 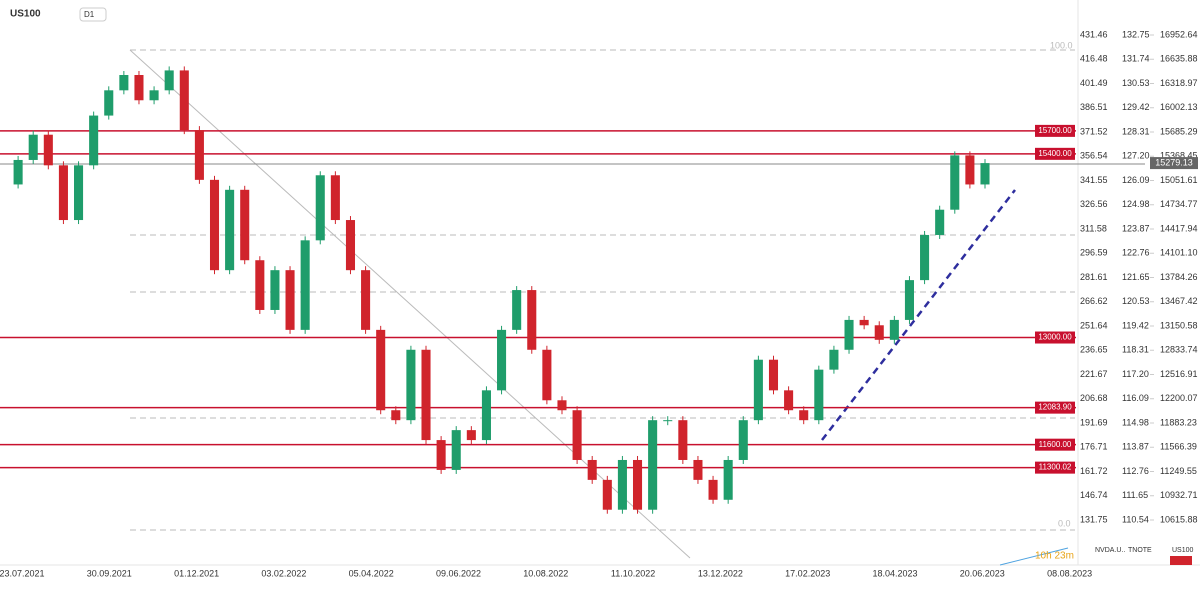 I want to click on secondary-tick-label: 113.87, so click(x=1135, y=447).